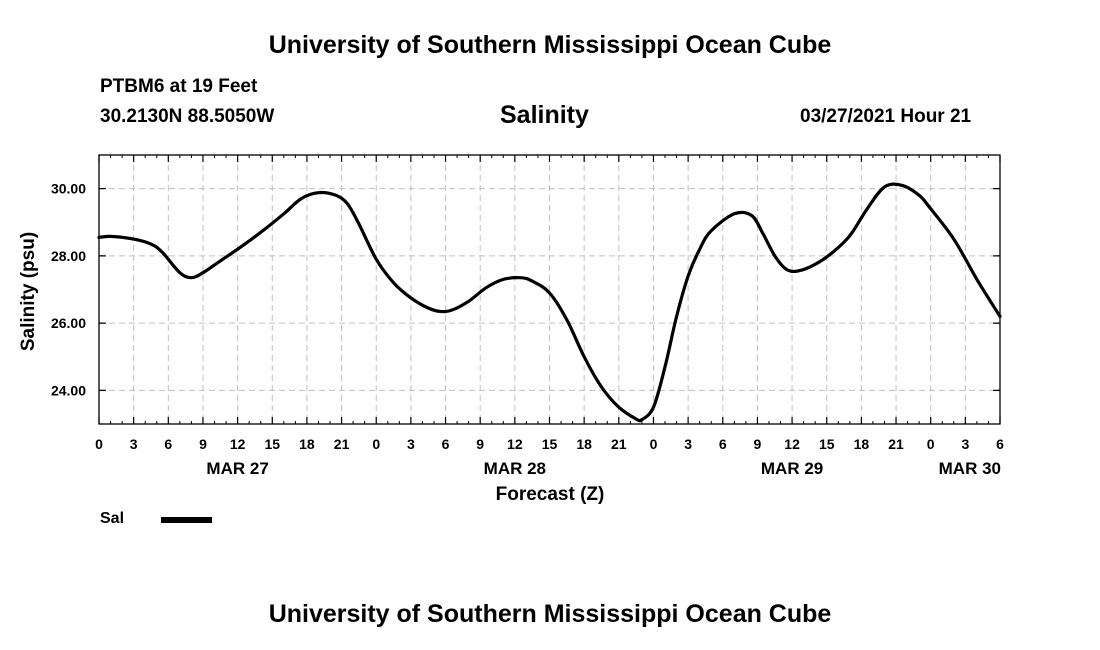 This screenshot has width=1100, height=650. I want to click on legend-swatch, so click(186, 520).